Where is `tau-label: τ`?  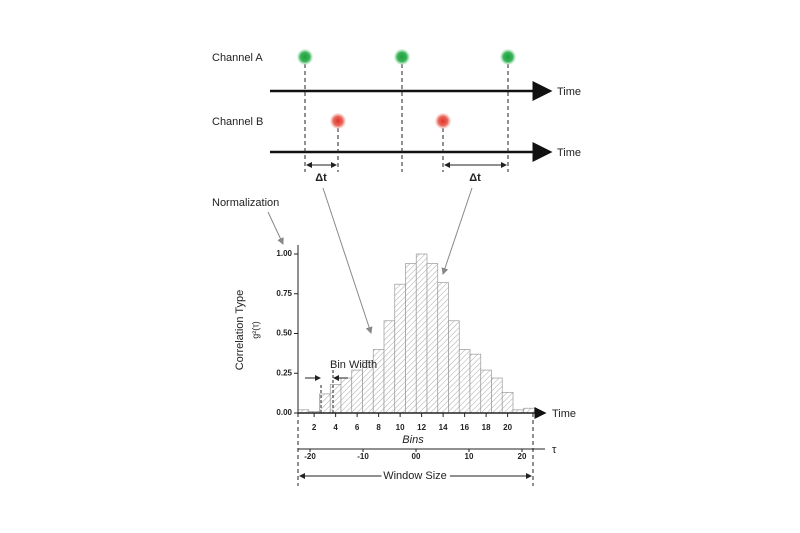
tau-label: τ is located at coordinates (554, 450).